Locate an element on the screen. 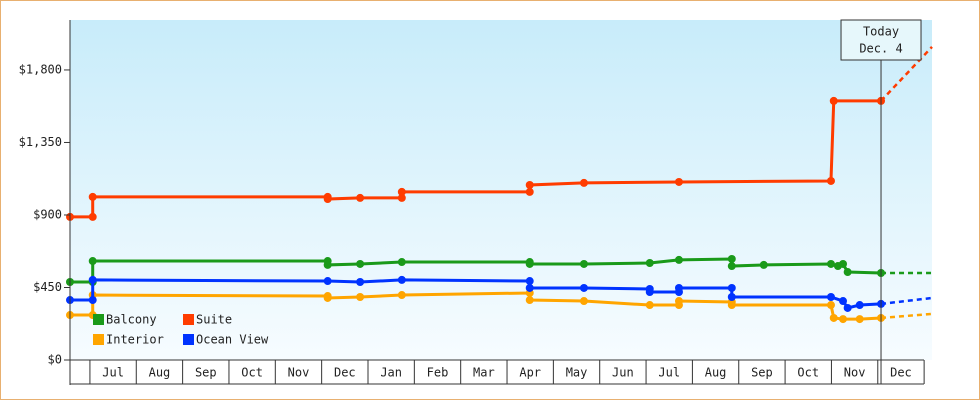 Image resolution: width=980 pixels, height=400 pixels. legend-label: Balcony is located at coordinates (131, 320).